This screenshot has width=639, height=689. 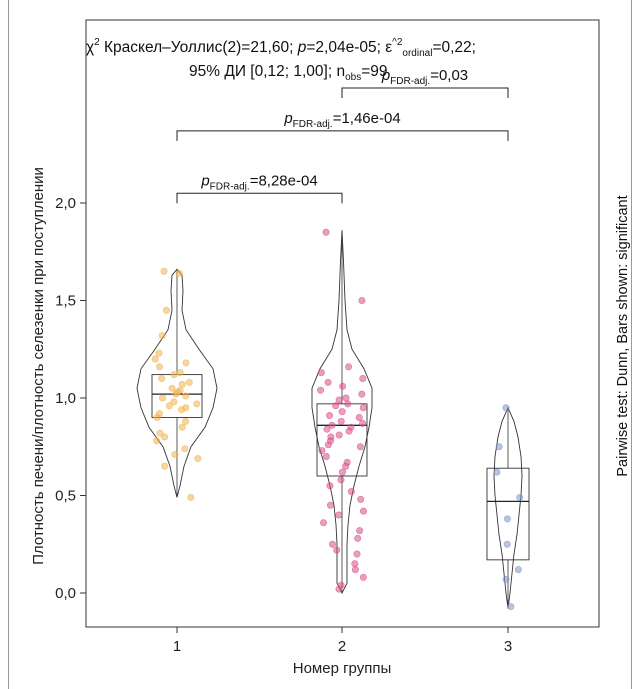 I want to click on chart-title-line2: 95% ДИ [0,12; 1,00]; nobs=99, so click(x=288, y=73).